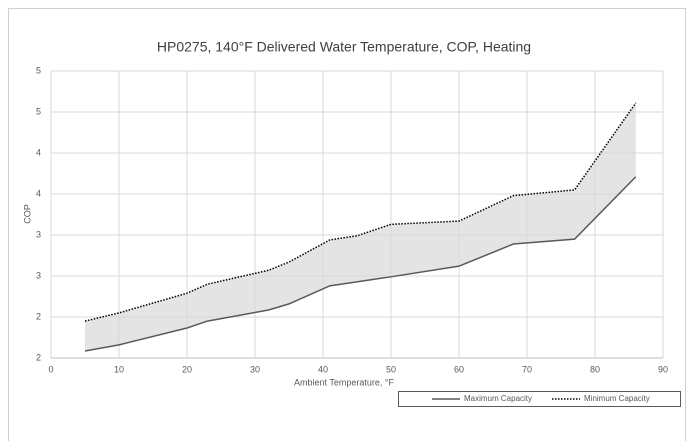 The image size is (693, 441). Describe the element at coordinates (344, 382) in the screenshot. I see `x-axis-label: Ambient Temperature, °F` at that location.